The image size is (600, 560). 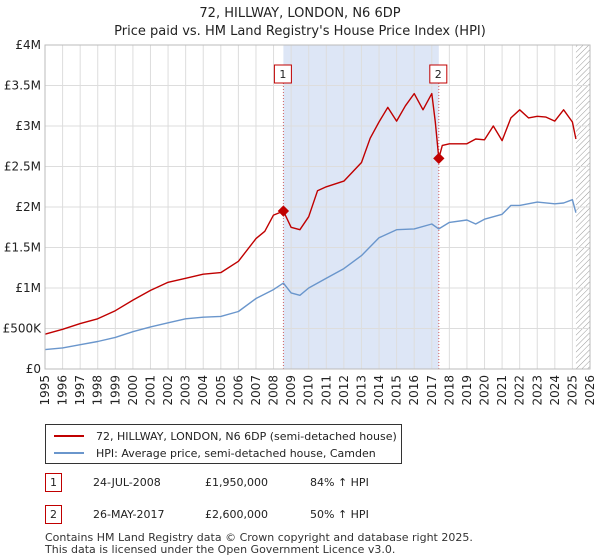 What do you see at coordinates (69, 453) in the screenshot?
I see `legend-swatch-hpi` at bounding box center [69, 453].